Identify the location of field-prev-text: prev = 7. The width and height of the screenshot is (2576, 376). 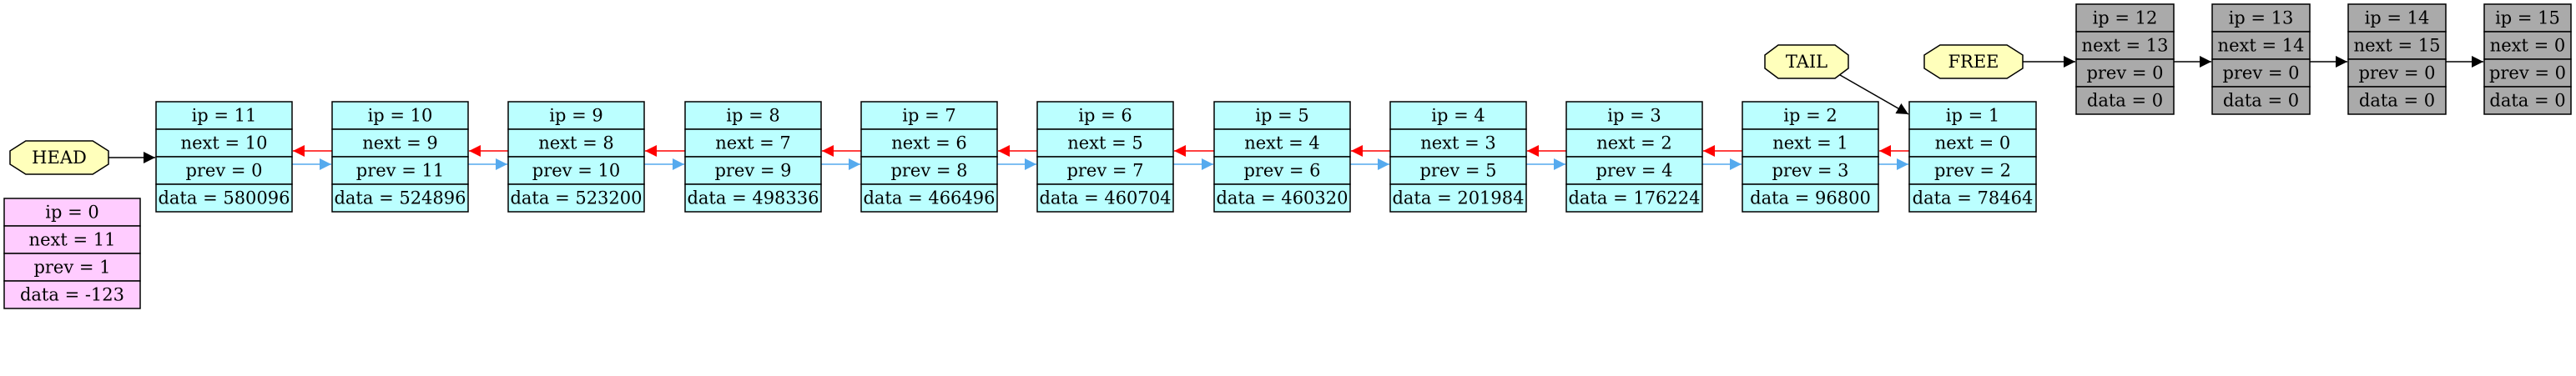
(1104, 171).